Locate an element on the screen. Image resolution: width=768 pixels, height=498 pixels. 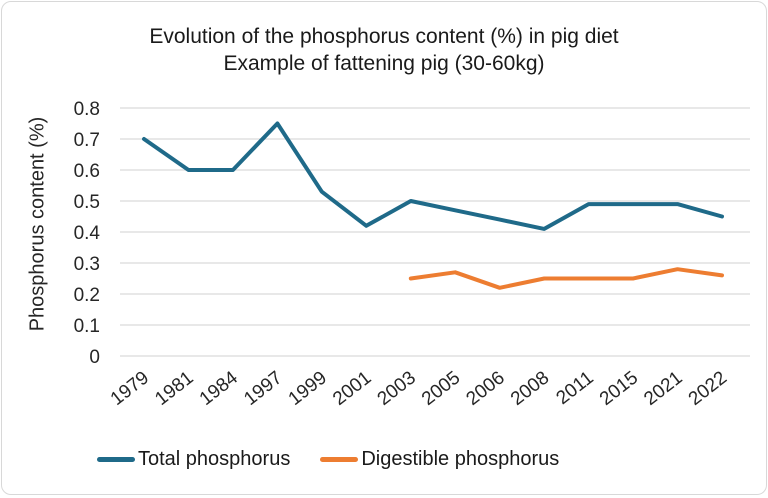
y-tick-label: 0.5 is located at coordinates (87, 202).